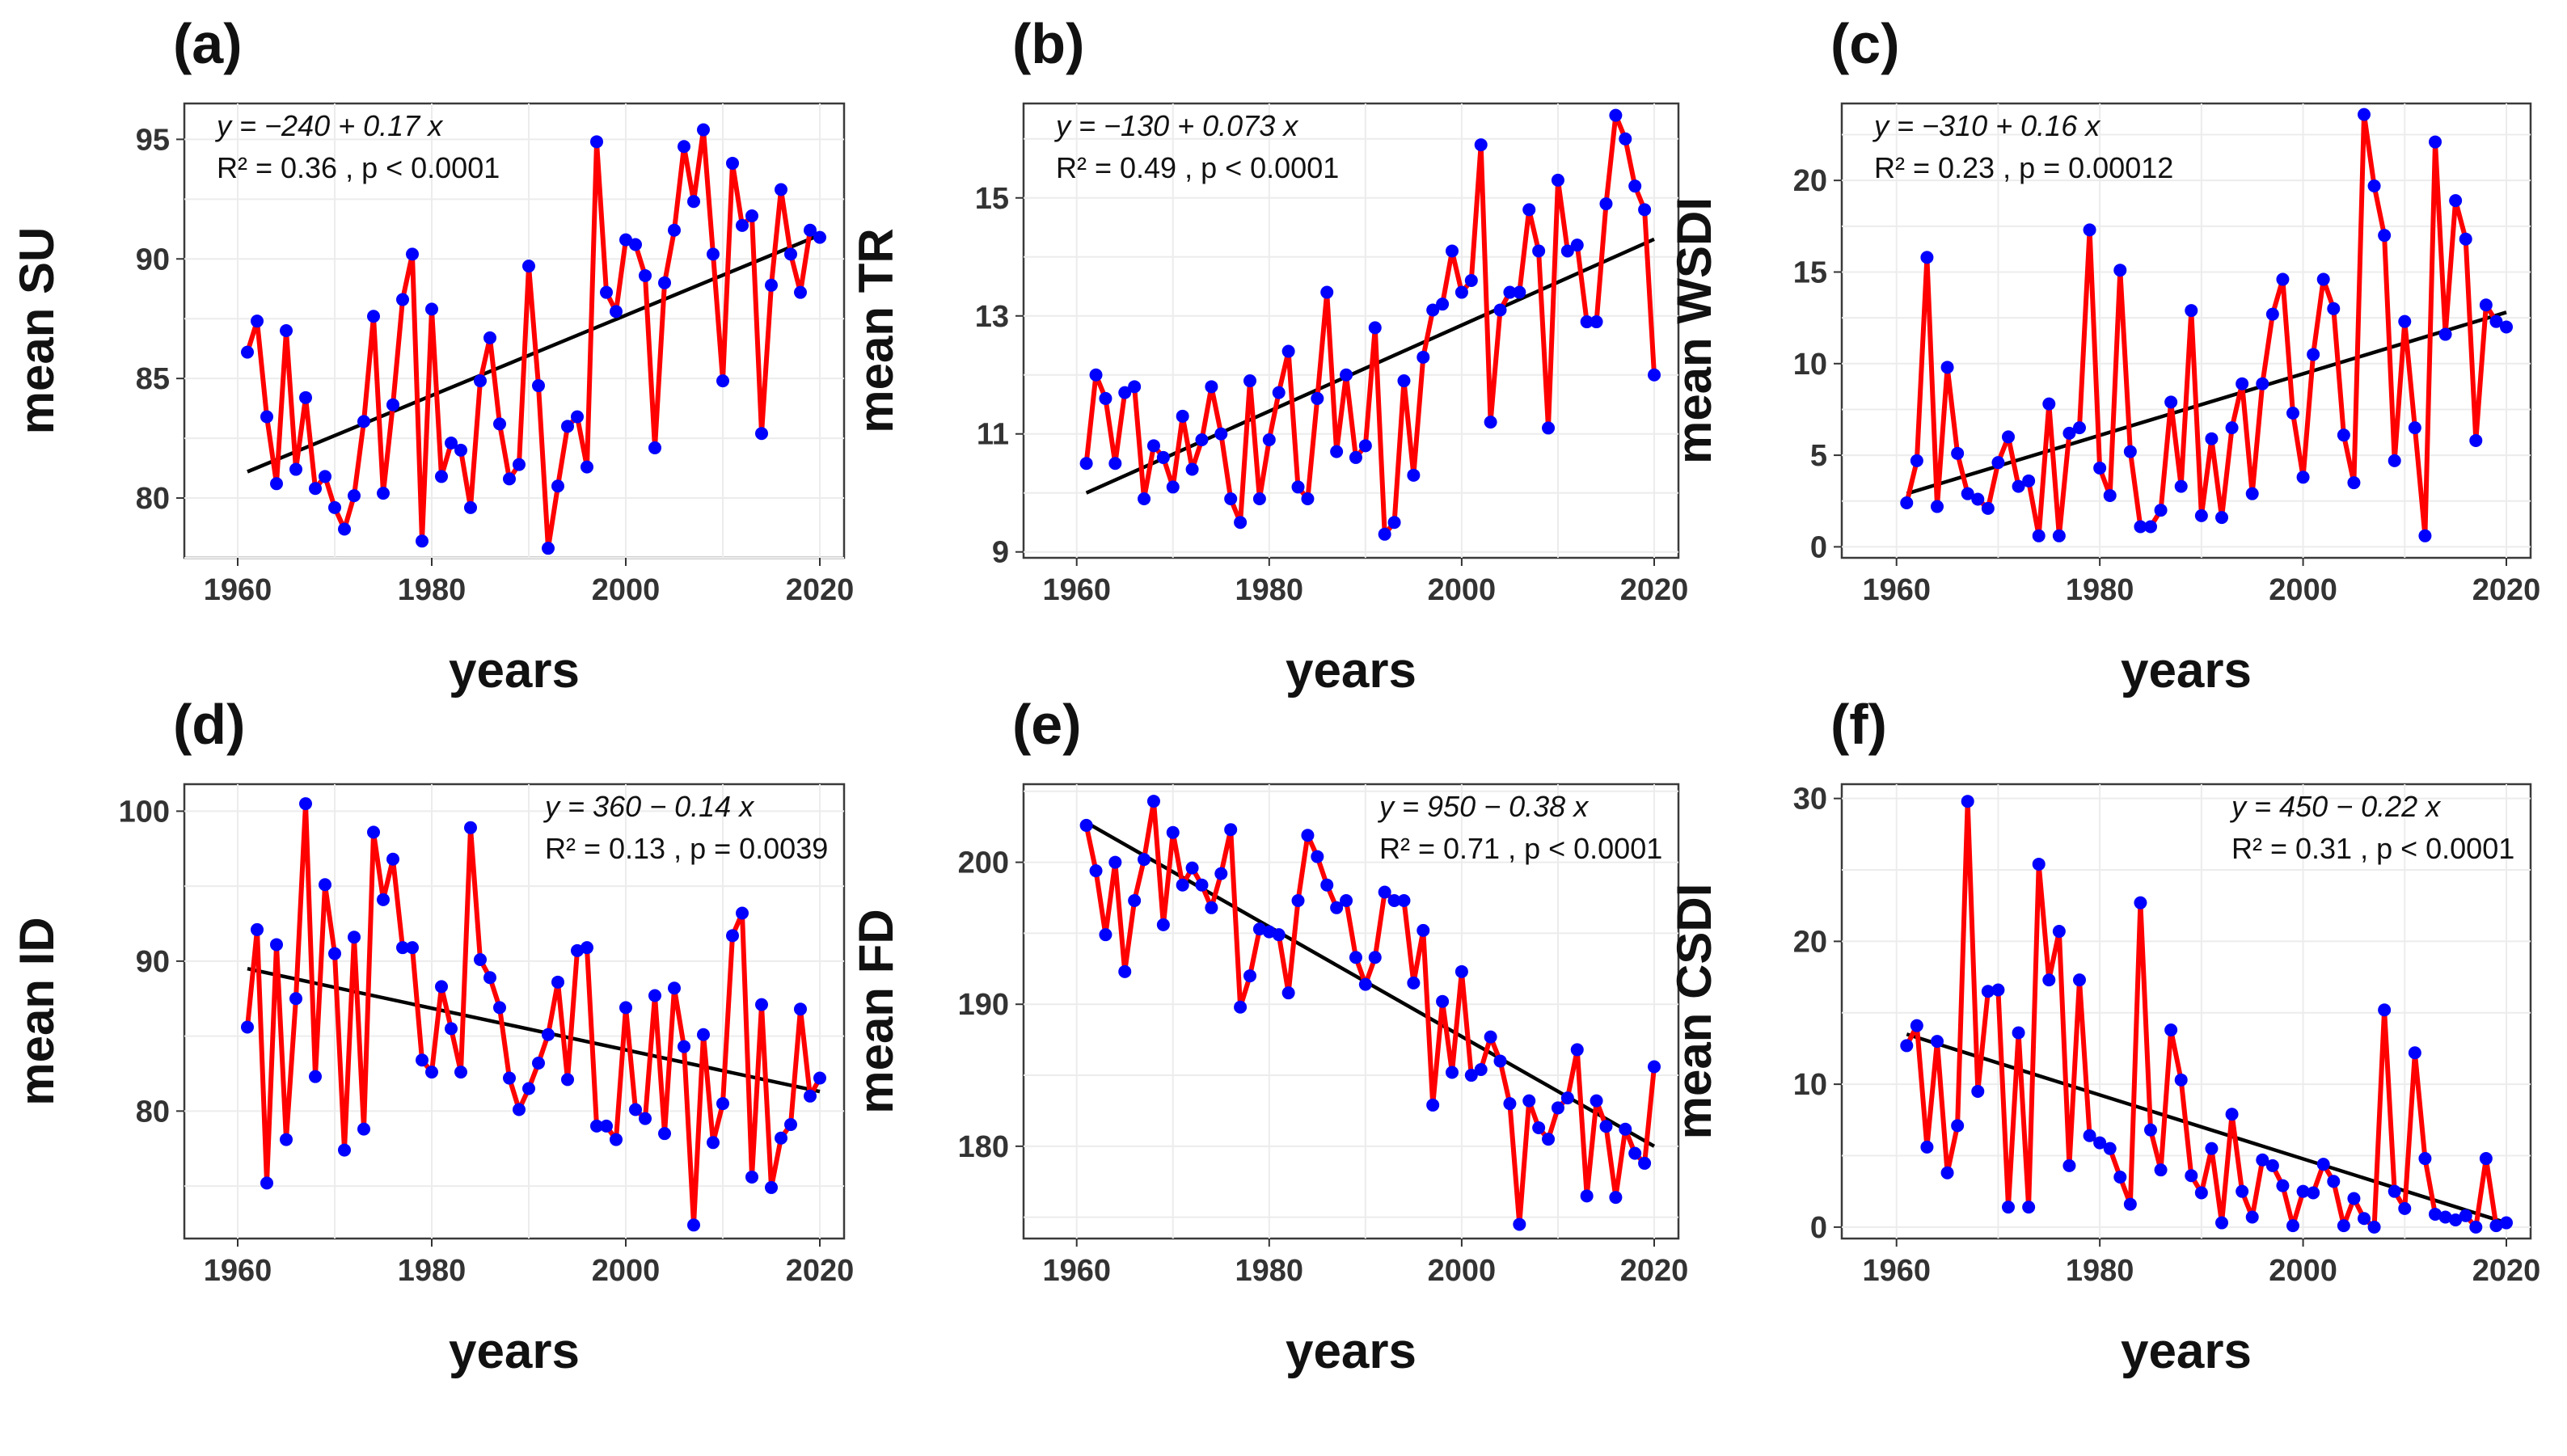 The height and width of the screenshot is (1456, 2567). I want to click on y-tick-label: 95, so click(153, 140).